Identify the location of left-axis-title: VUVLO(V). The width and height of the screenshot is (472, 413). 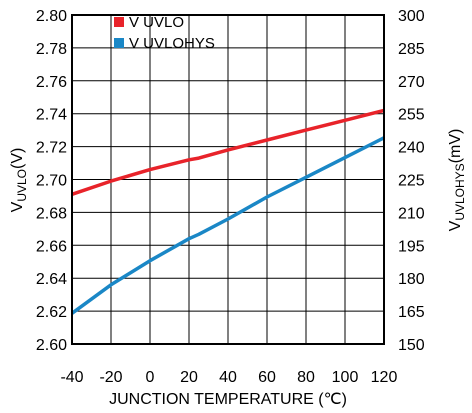
(19, 180).